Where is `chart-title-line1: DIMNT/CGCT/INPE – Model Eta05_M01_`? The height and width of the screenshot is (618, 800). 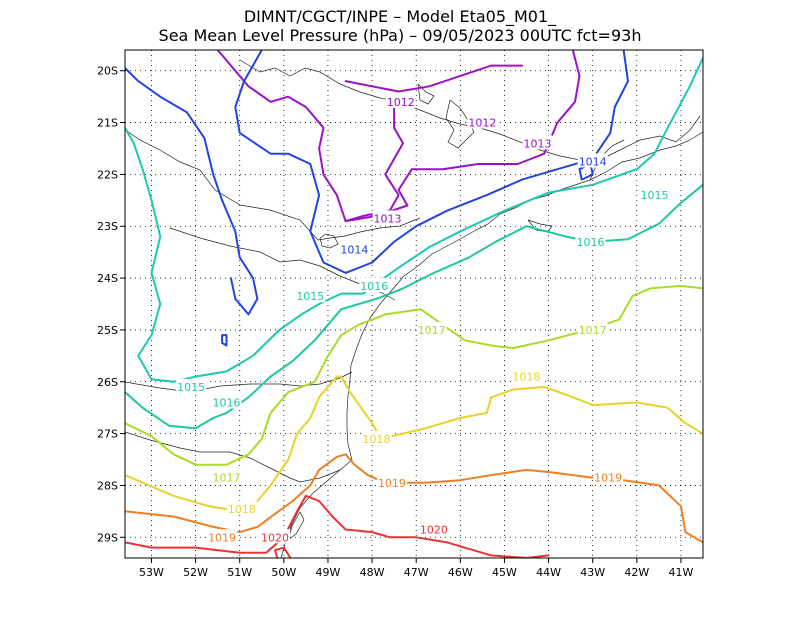
chart-title-line1: DIMNT/CGCT/INPE – Model Eta05_M01_ is located at coordinates (400, 17).